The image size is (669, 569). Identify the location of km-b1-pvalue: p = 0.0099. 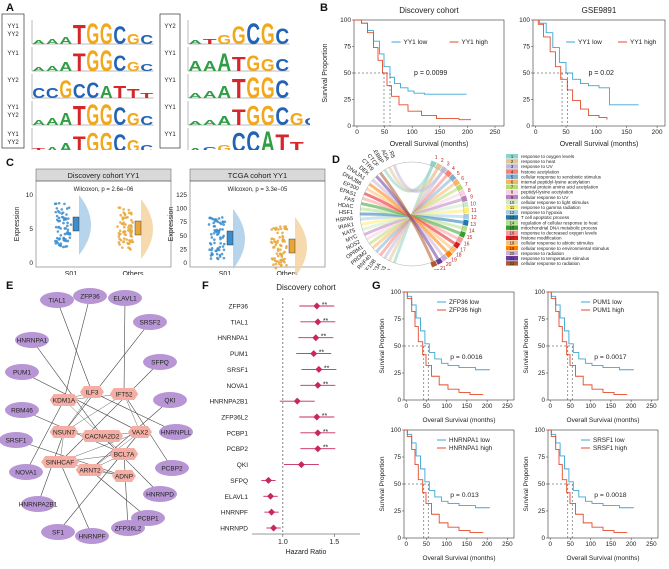
(430, 73).